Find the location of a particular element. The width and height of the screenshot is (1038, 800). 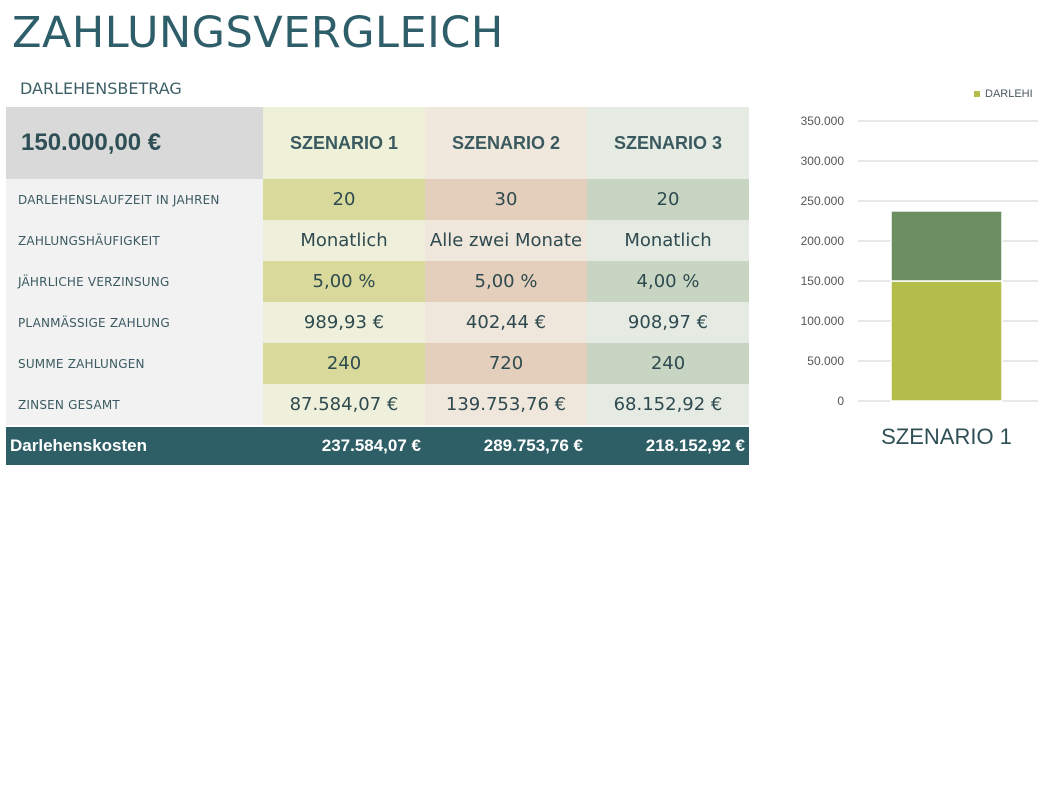

chart-legend: DARLEHI is located at coordinates (1003, 94).